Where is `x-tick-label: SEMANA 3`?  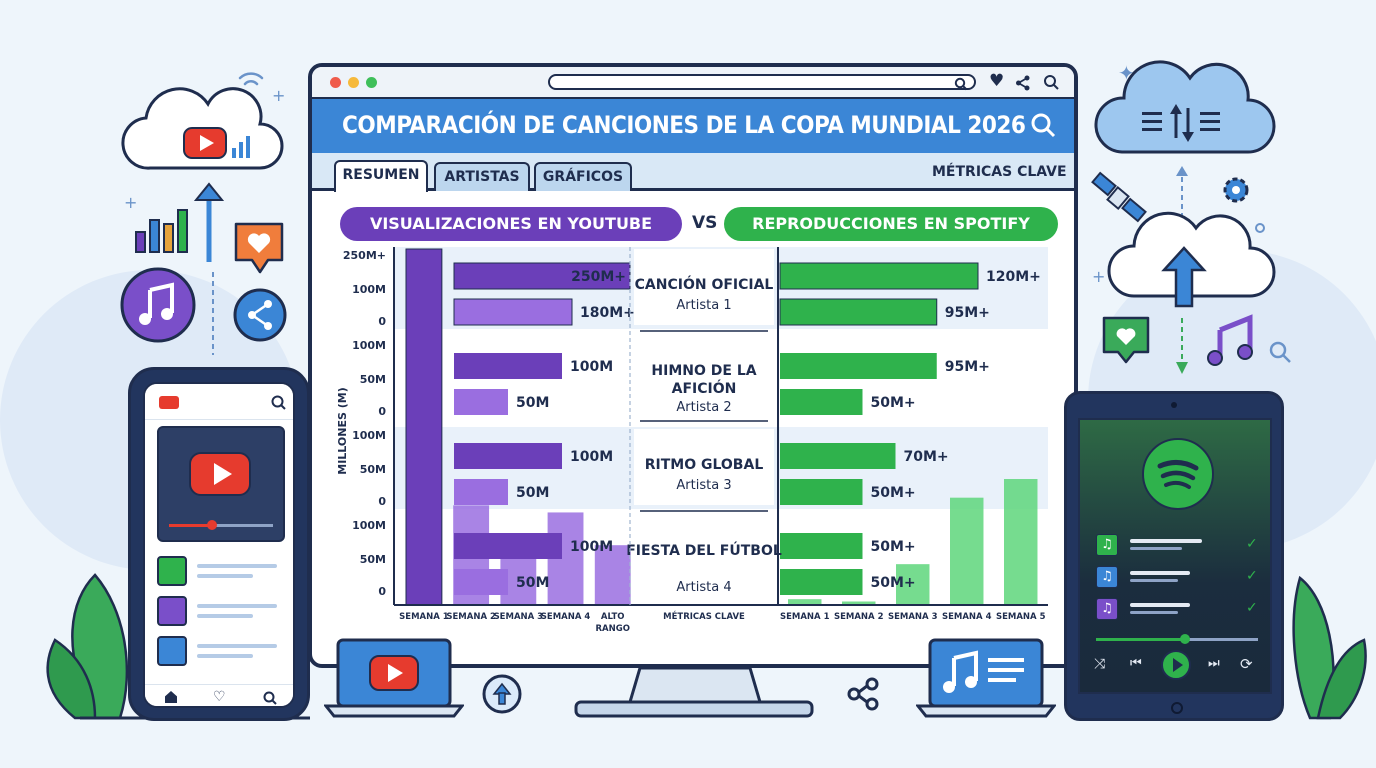
x-tick-label: SEMANA 3 is located at coordinates (913, 617).